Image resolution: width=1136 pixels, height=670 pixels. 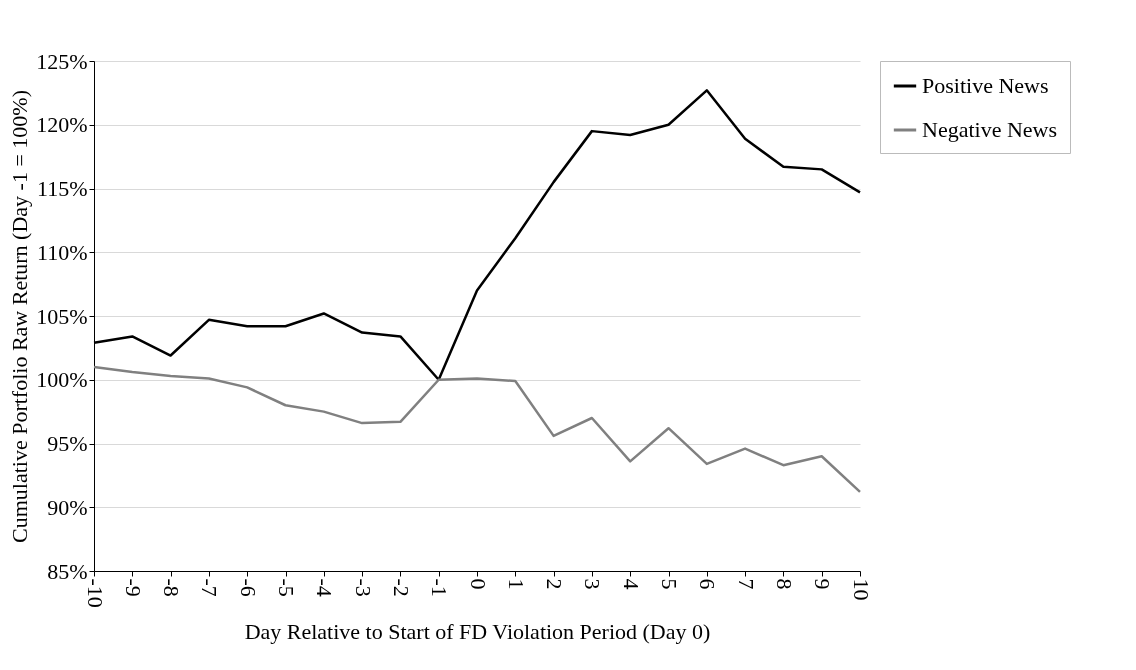 What do you see at coordinates (440, 587) in the screenshot?
I see `x-tick-label: -1` at bounding box center [440, 587].